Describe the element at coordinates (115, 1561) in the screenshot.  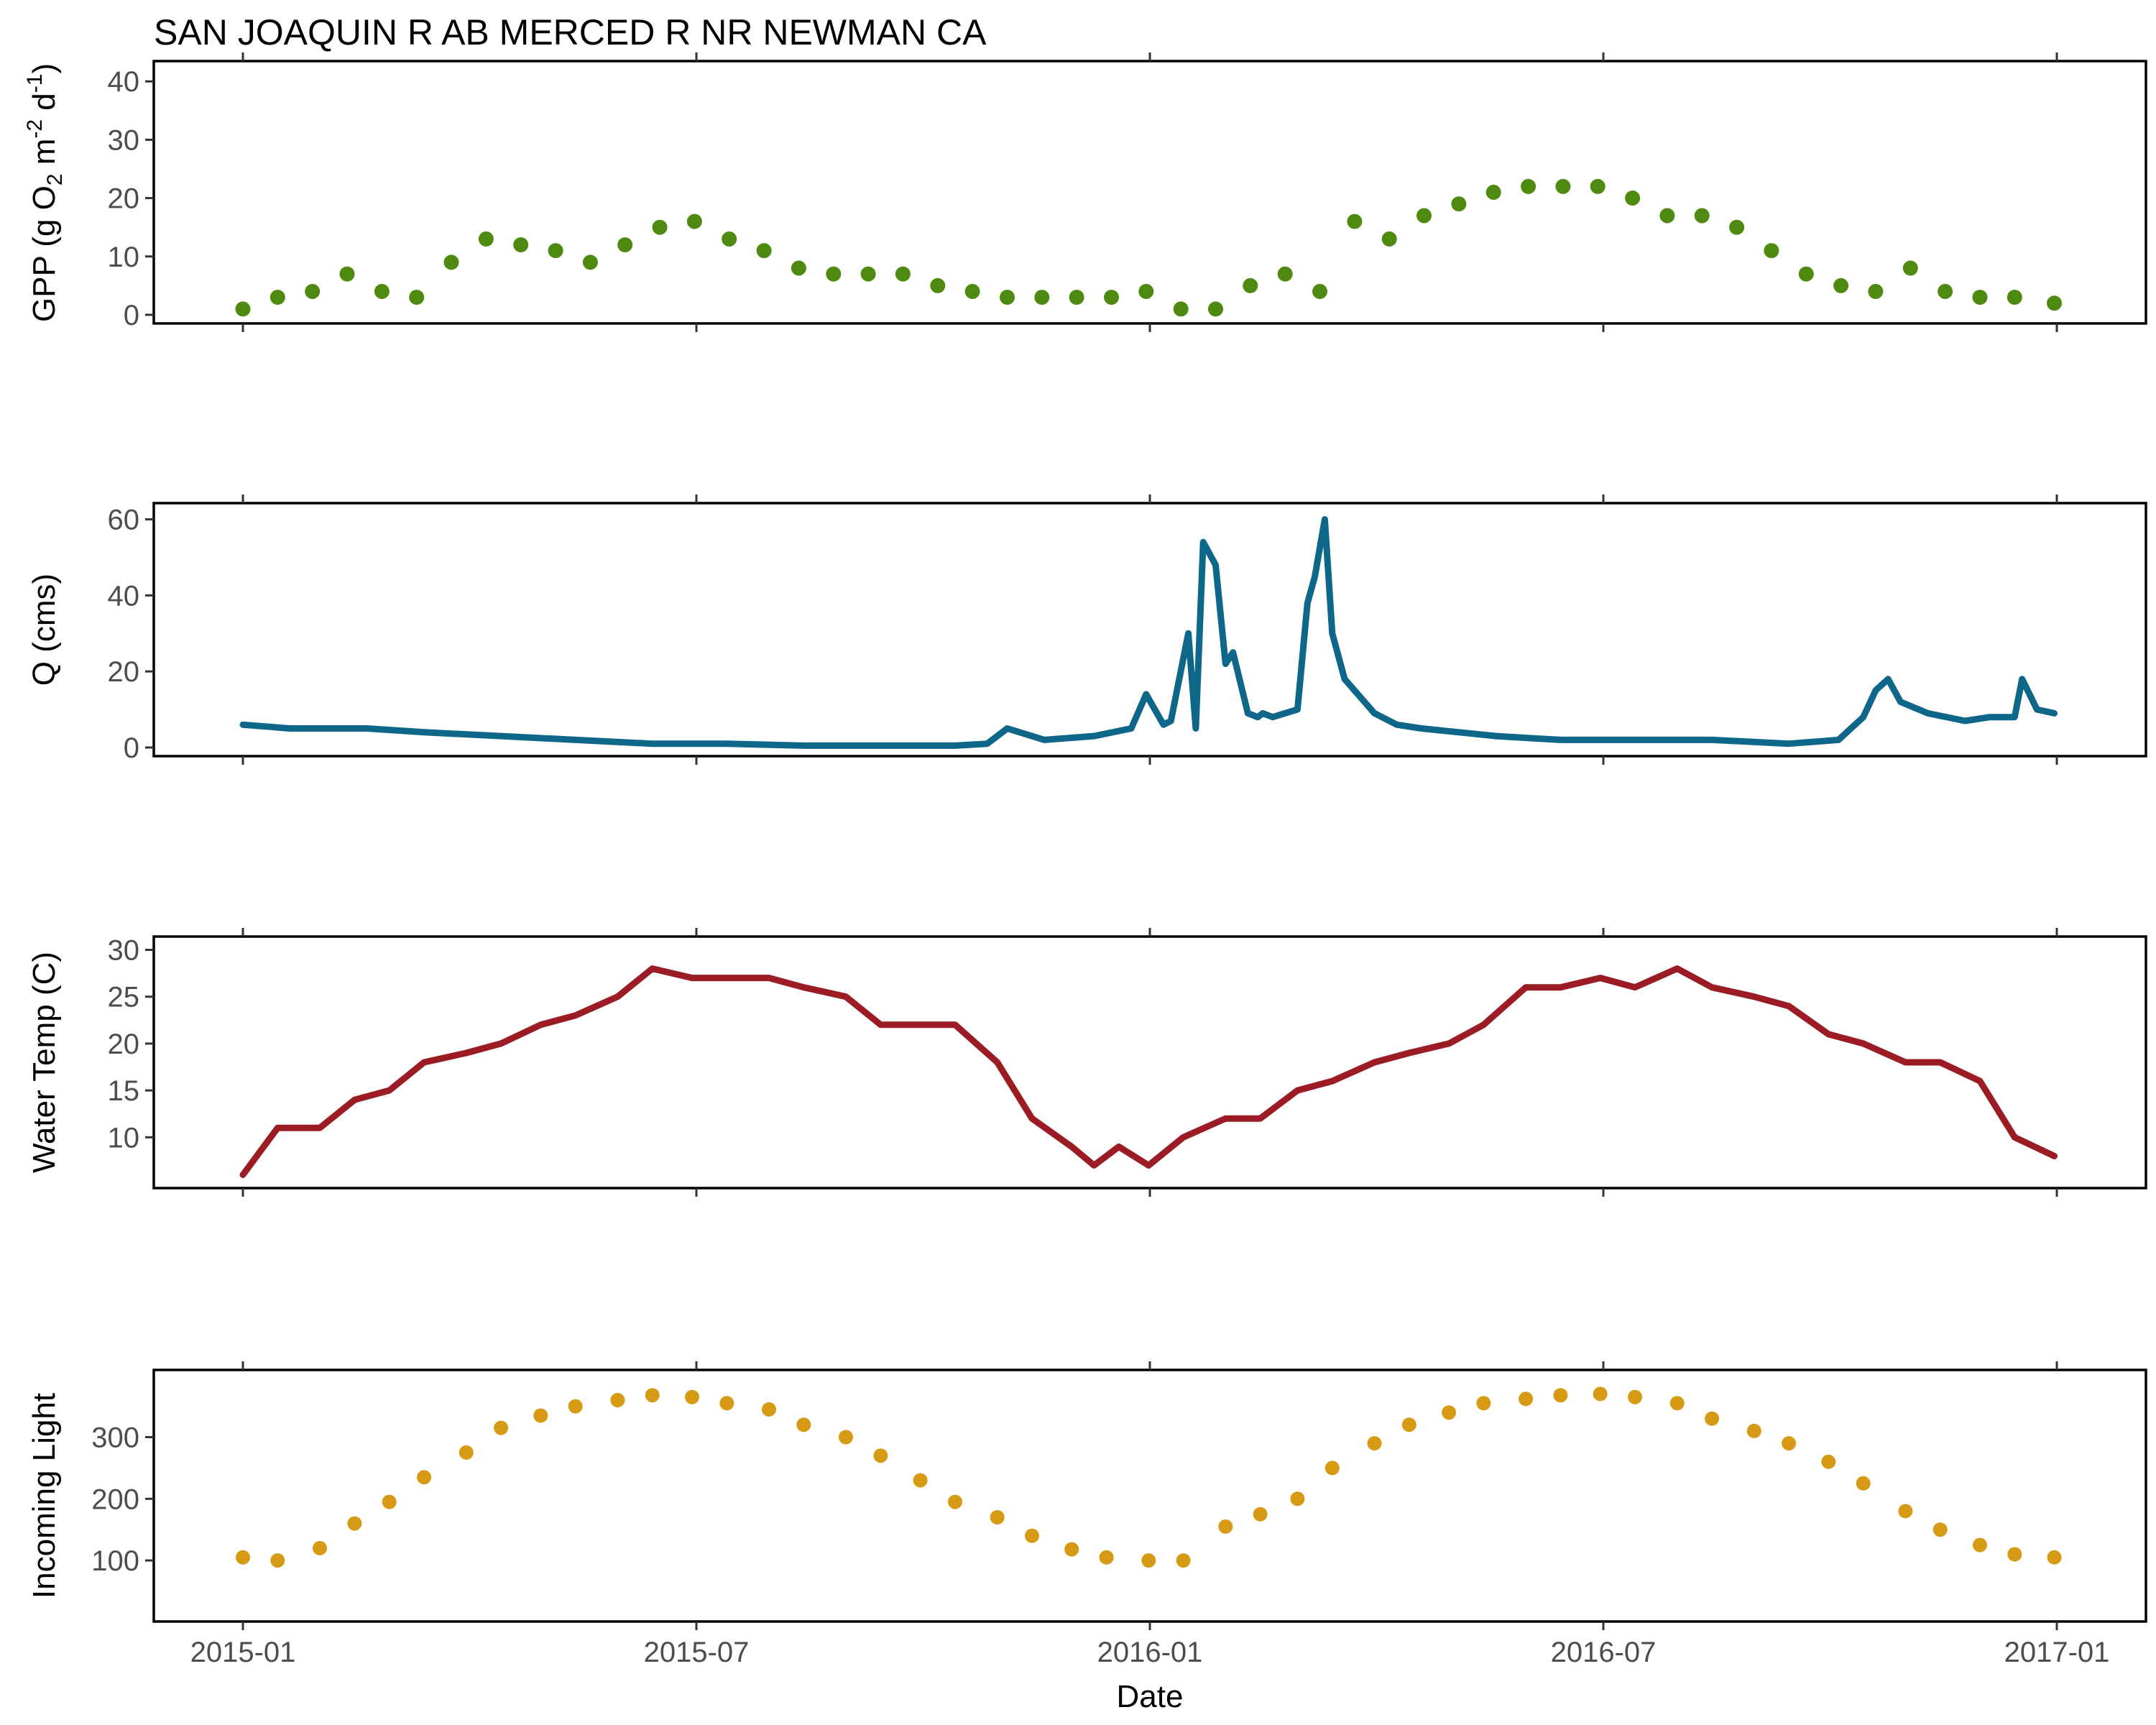
I see `light-y-tick-label-0: 100` at that location.